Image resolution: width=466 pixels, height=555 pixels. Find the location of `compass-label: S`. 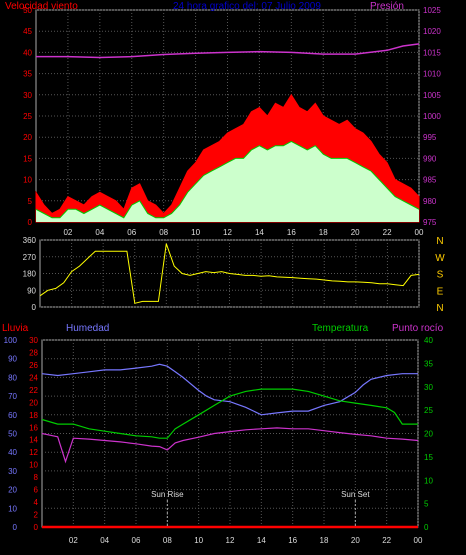

compass-label: S is located at coordinates (440, 275).